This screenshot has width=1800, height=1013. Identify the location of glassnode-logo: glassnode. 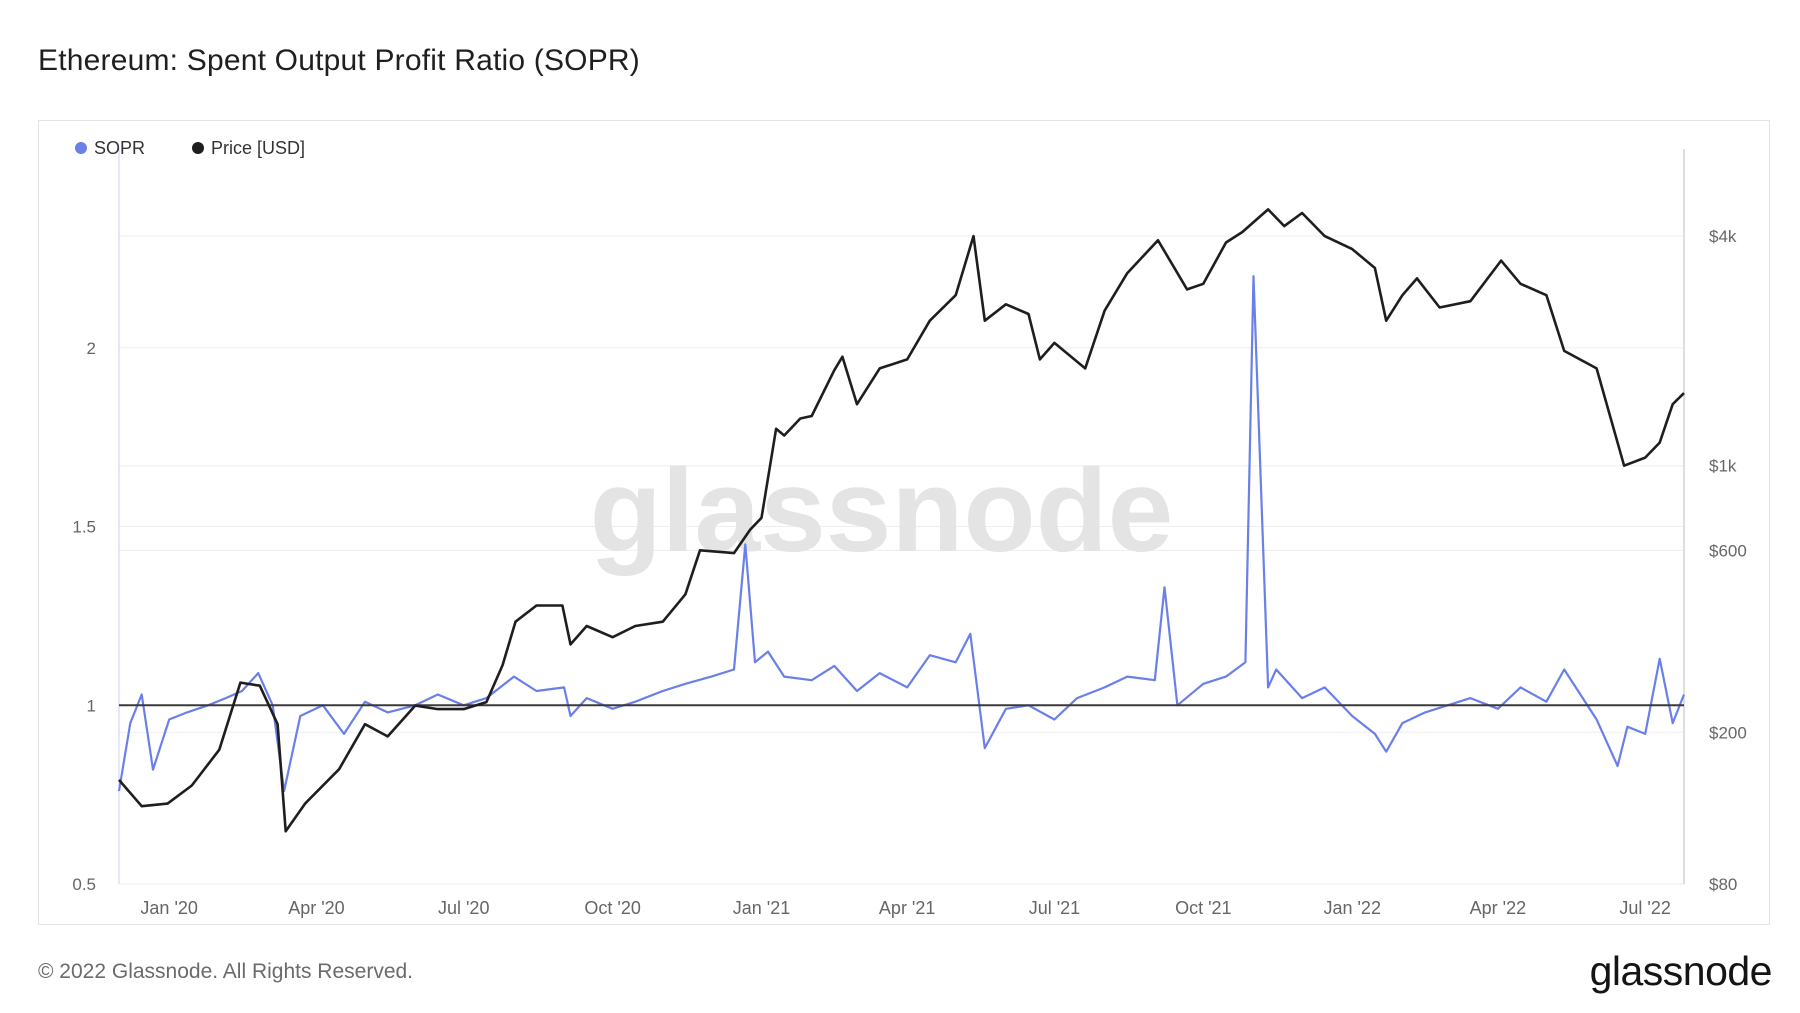
(1681, 971).